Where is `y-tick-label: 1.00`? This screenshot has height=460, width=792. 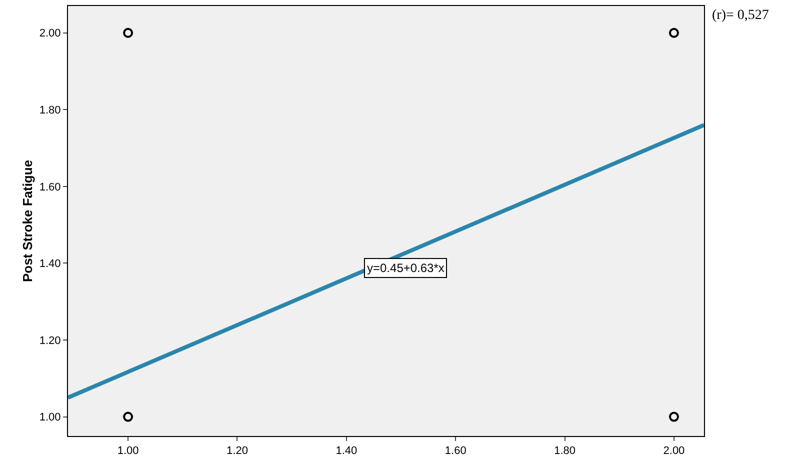
y-tick-label: 1.00 is located at coordinates (50, 418).